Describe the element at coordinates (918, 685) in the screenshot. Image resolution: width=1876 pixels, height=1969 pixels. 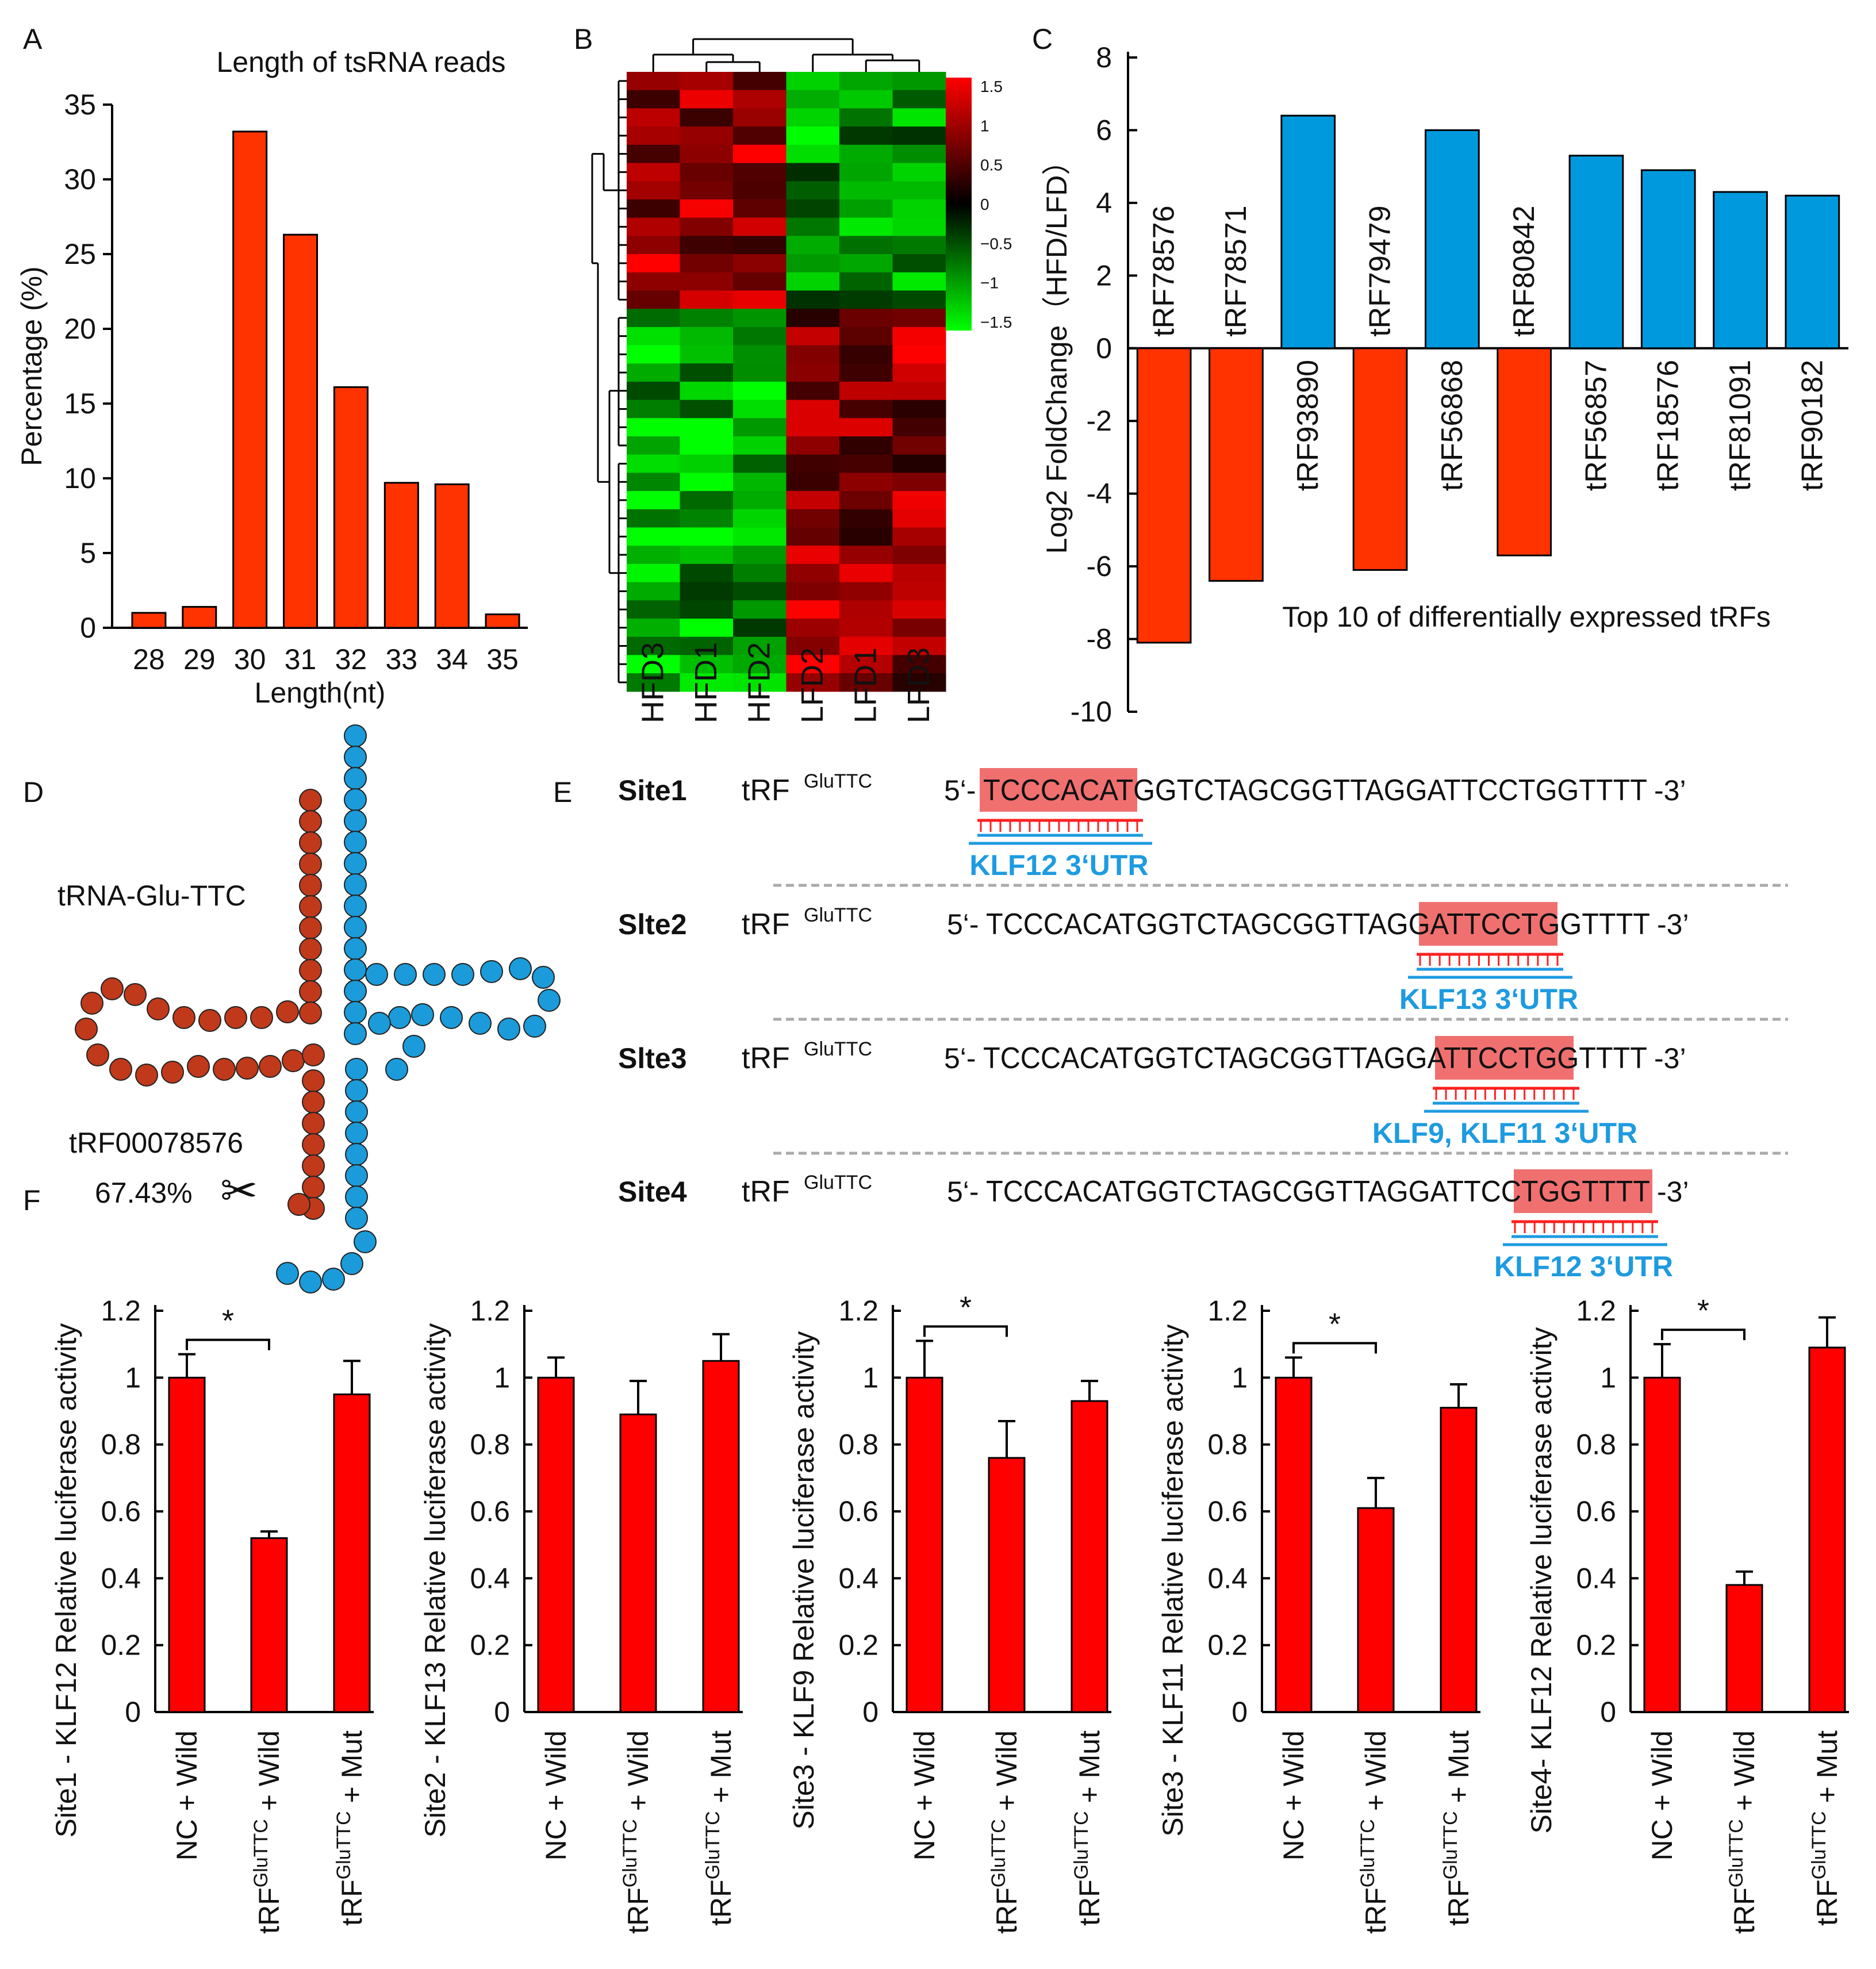
I see `heatmap-column-label: LFD3` at that location.